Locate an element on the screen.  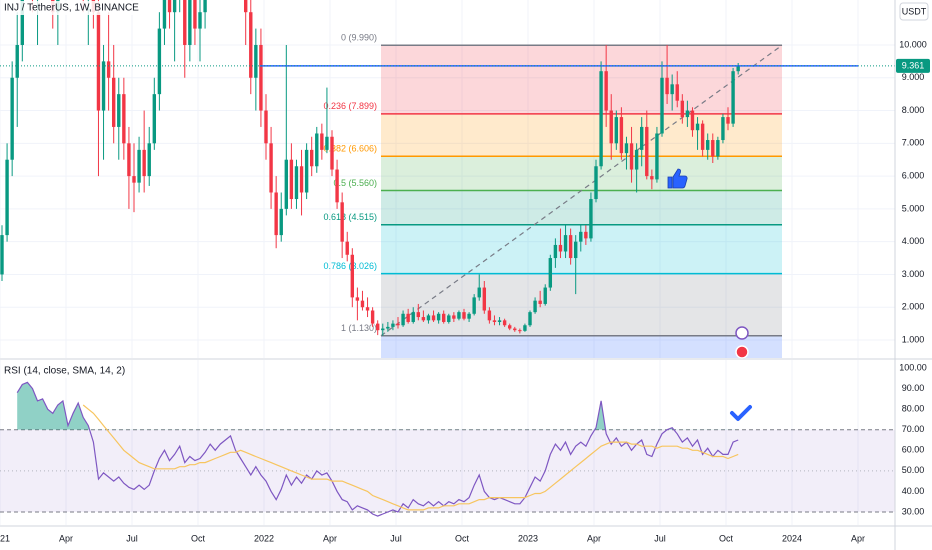
fib-label: 1 (1.130) is located at coordinates (359, 328).